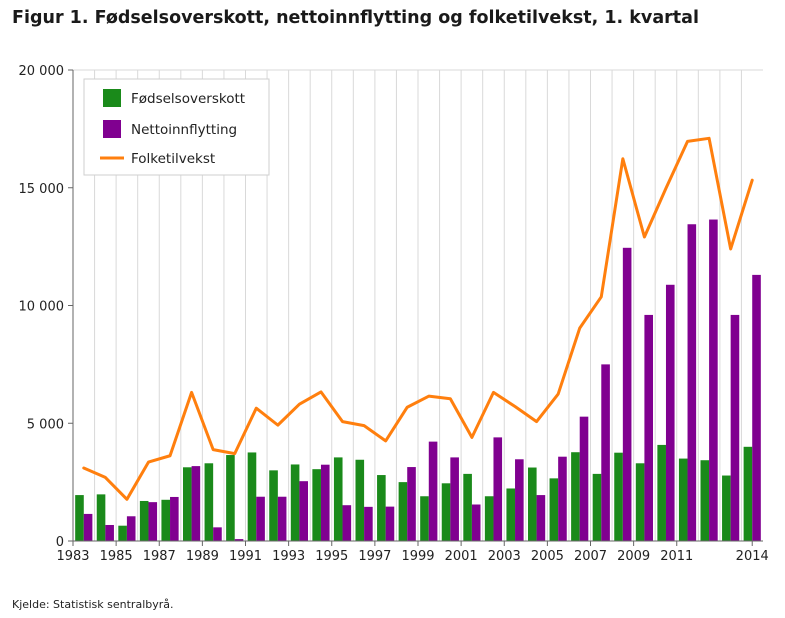  What do you see at coordinates (433, 491) in the screenshot?
I see `bar-nettoinnflytting-1999` at bounding box center [433, 491].